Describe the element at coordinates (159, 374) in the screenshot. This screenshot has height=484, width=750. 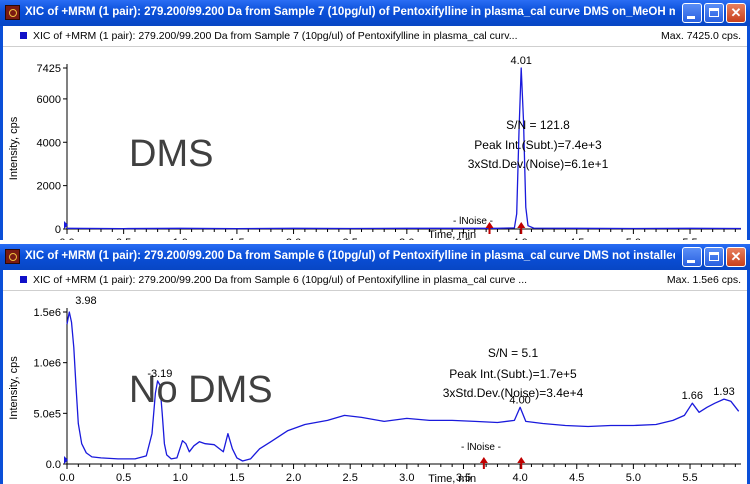
I see `peak-label: -3.19` at that location.